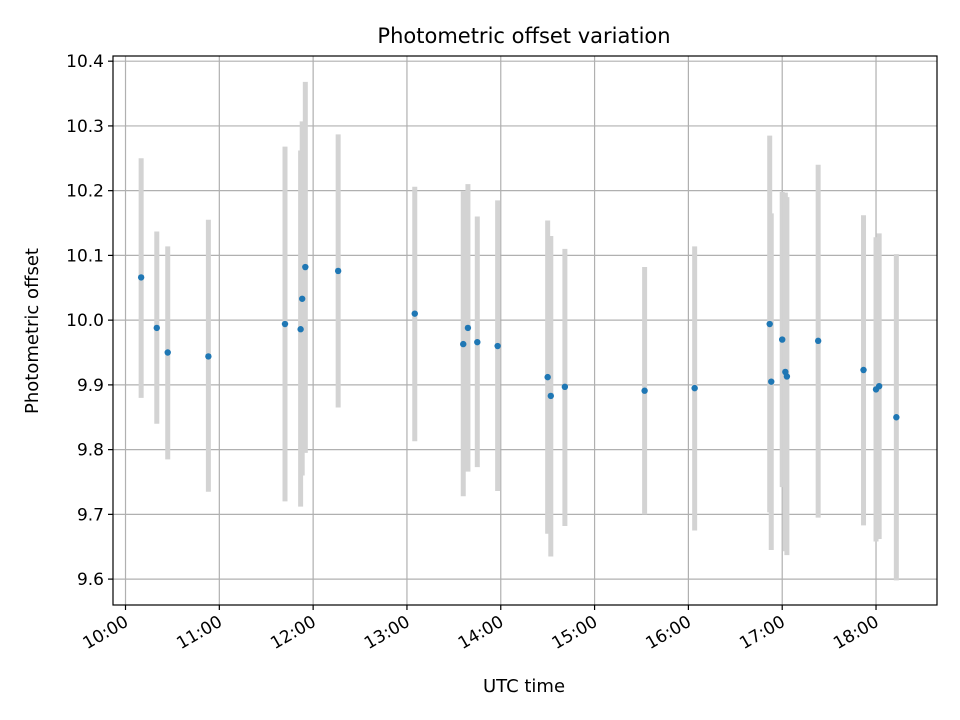 The image size is (960, 720). I want to click on y-axis-label: Photometric offset, so click(32, 331).